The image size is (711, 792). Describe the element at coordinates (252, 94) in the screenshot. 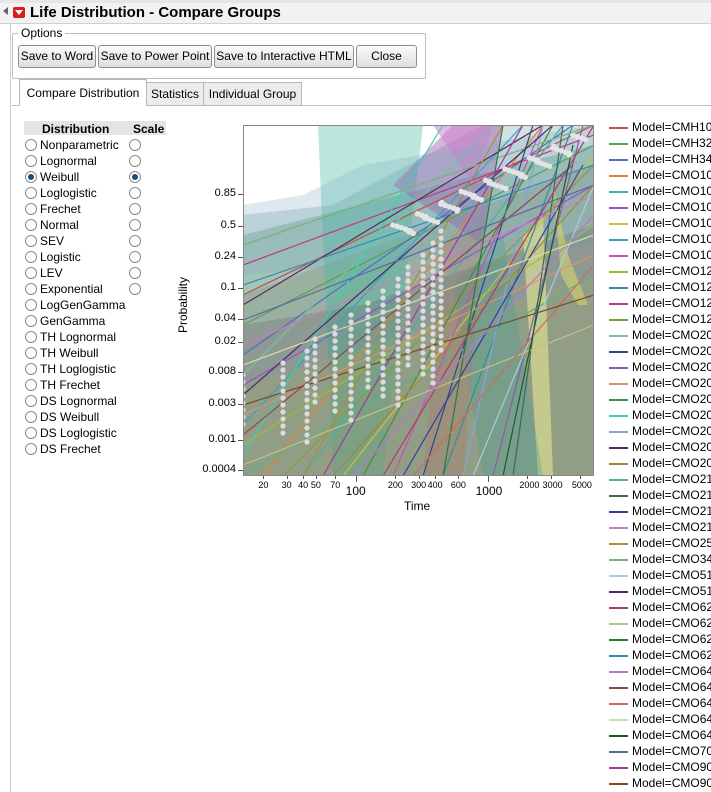

I see `tab-individual-group: Individual Group` at that location.